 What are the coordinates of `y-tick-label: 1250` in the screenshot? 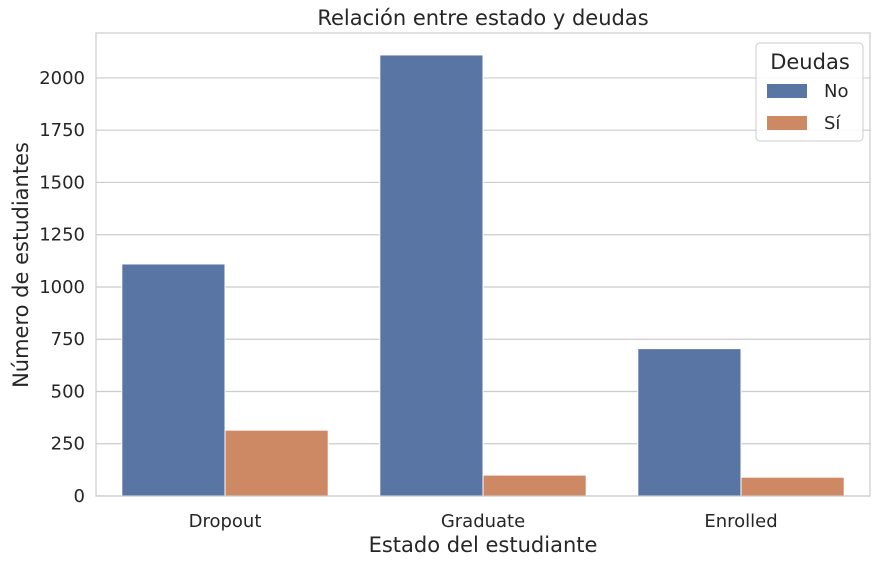 It's located at (62, 235).